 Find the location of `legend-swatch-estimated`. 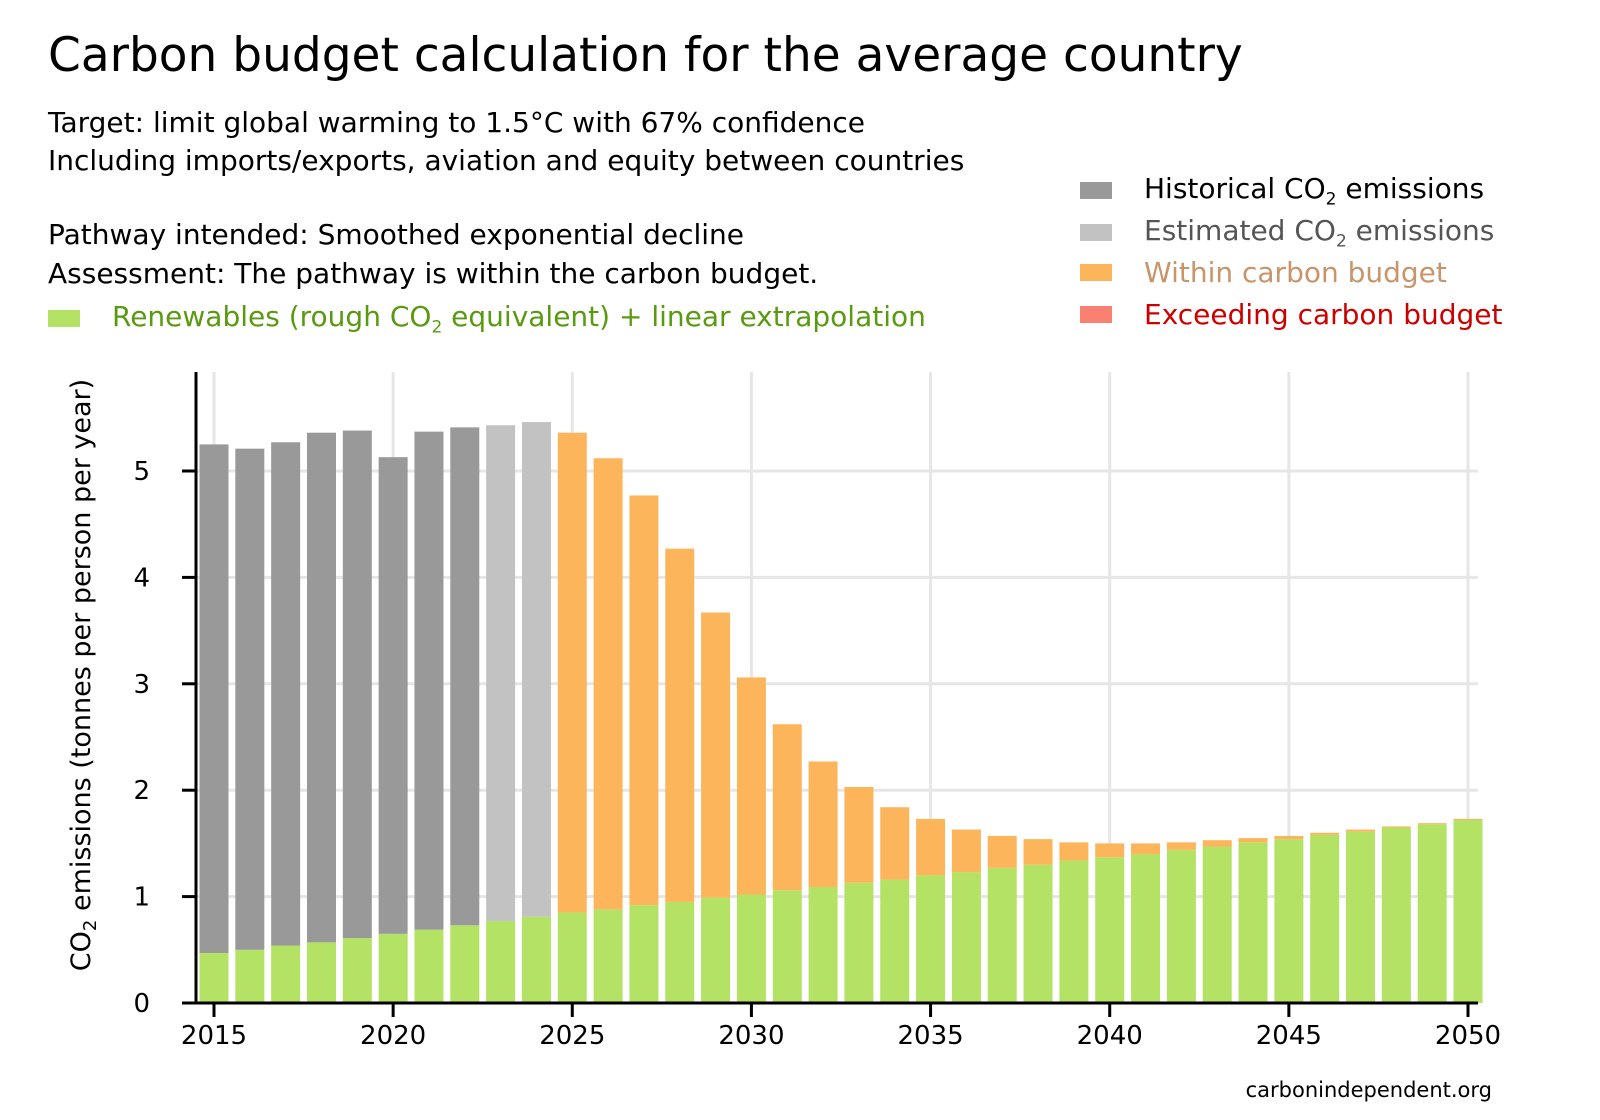

legend-swatch-estimated is located at coordinates (1096, 233).